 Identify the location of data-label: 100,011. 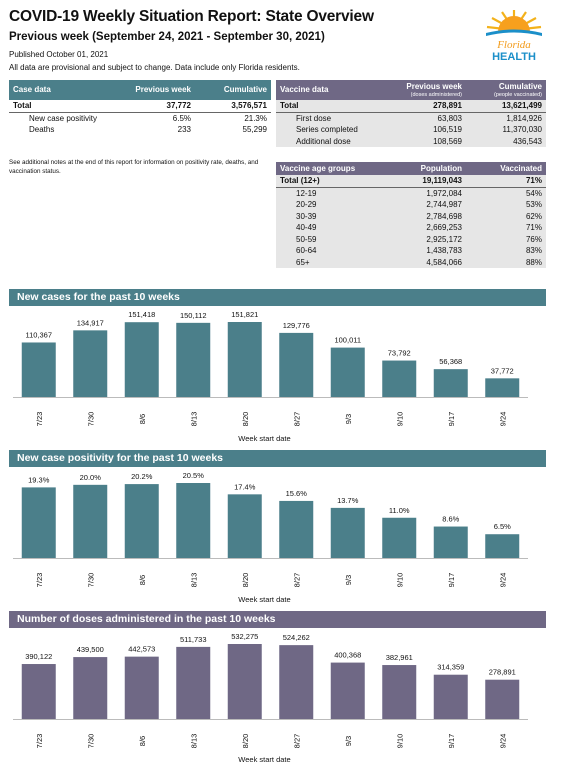
(347, 340).